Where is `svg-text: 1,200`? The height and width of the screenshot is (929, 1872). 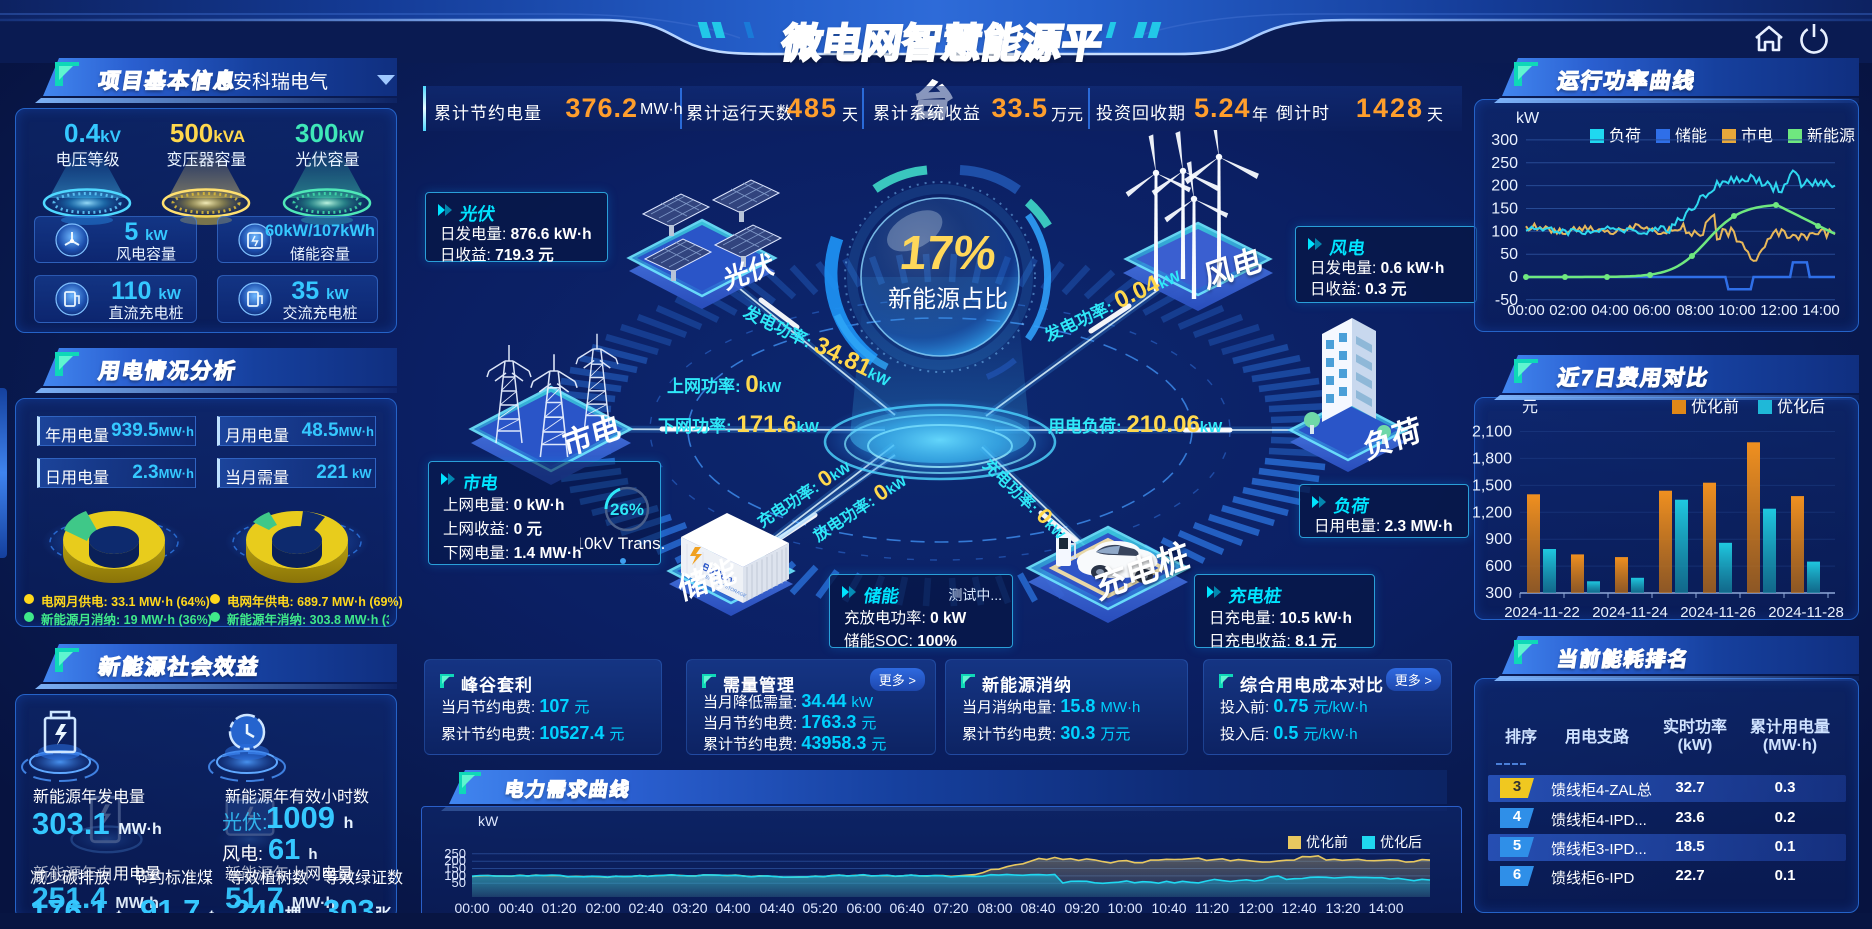
svg-text: 1,200 is located at coordinates (1492, 512).